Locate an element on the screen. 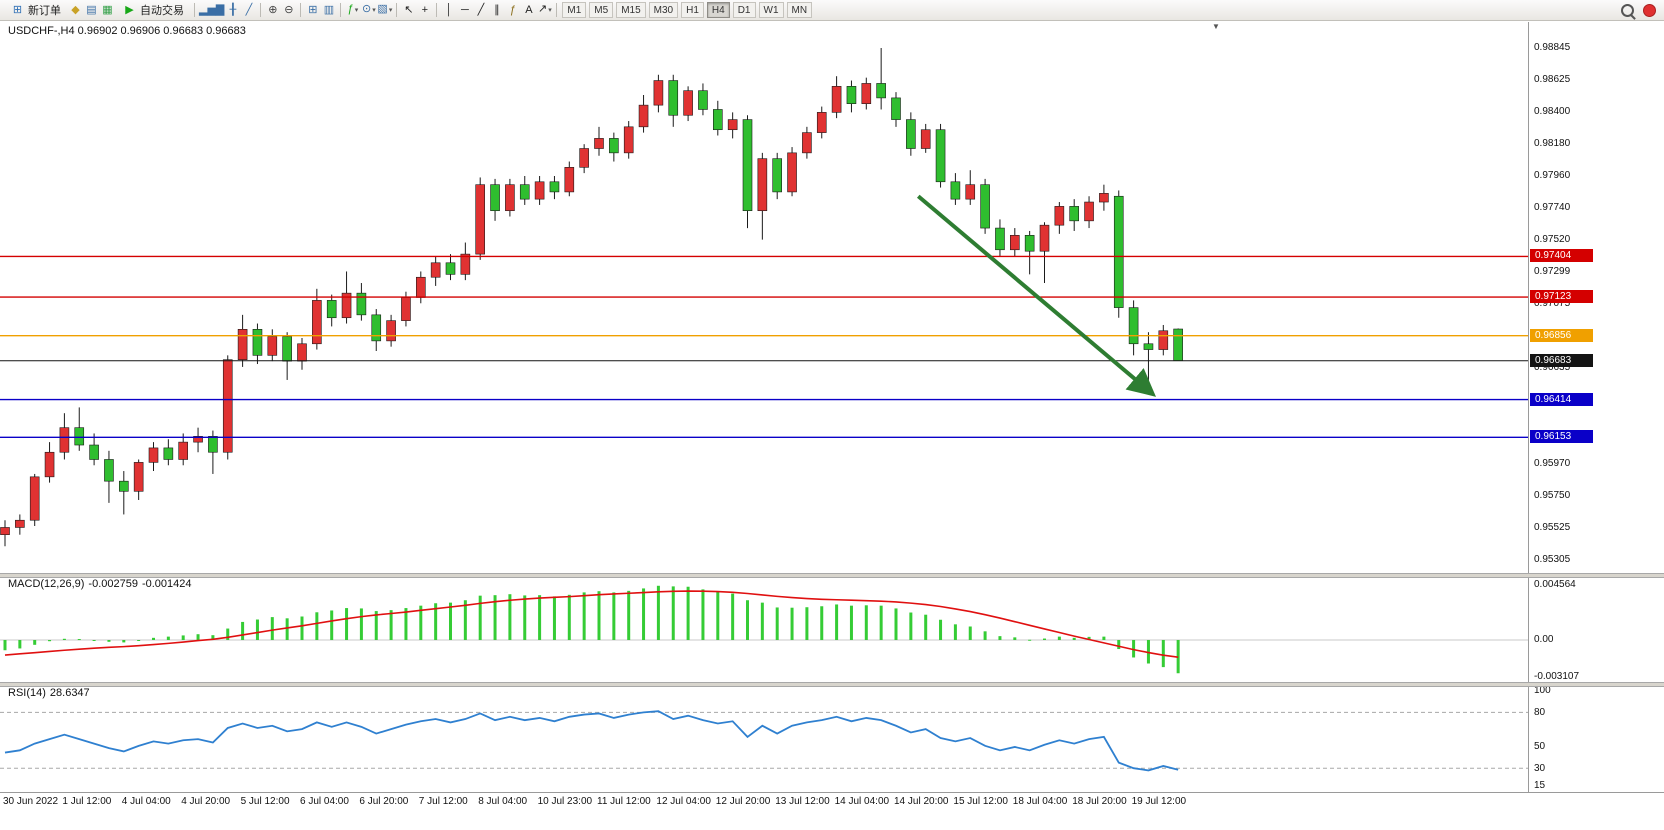  macd-label: MACD(12,26,9) -0.002759 -0.001424 is located at coordinates (102, 584).